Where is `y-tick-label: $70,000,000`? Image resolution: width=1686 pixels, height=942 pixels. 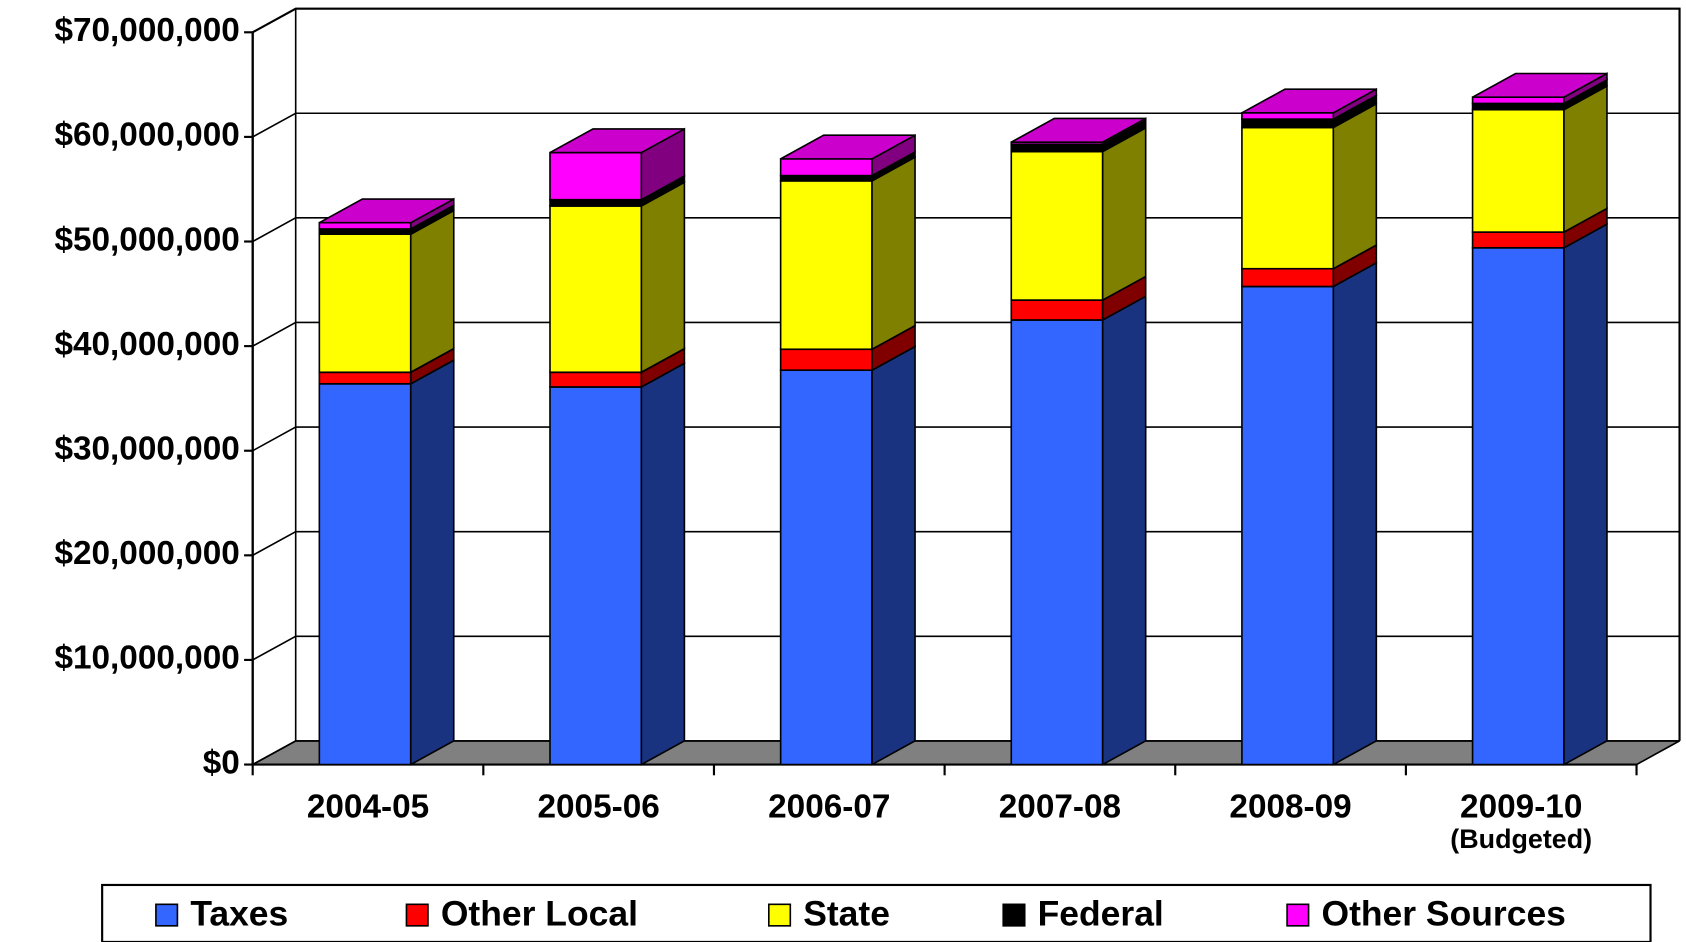 y-tick-label: $70,000,000 is located at coordinates (146, 30).